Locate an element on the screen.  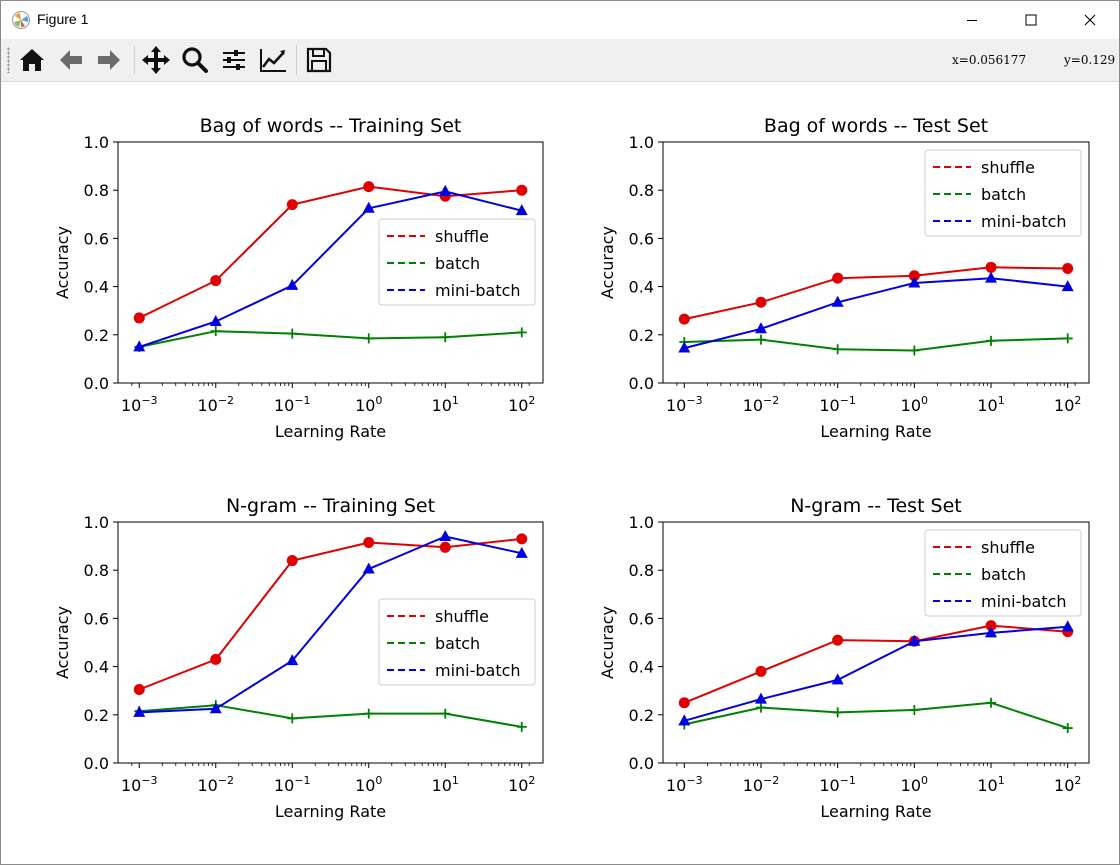
legend-label-shuffle: shuffle is located at coordinates (1008, 167).